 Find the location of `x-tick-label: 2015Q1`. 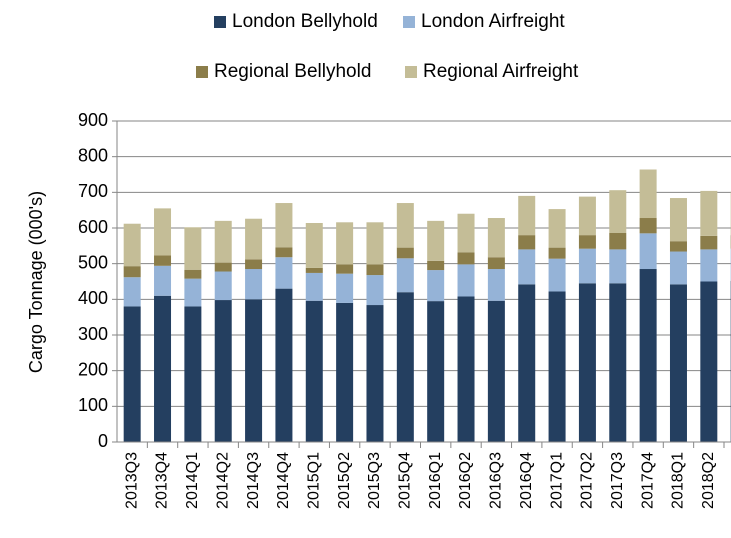

x-tick-label: 2015Q1 is located at coordinates (313, 480).